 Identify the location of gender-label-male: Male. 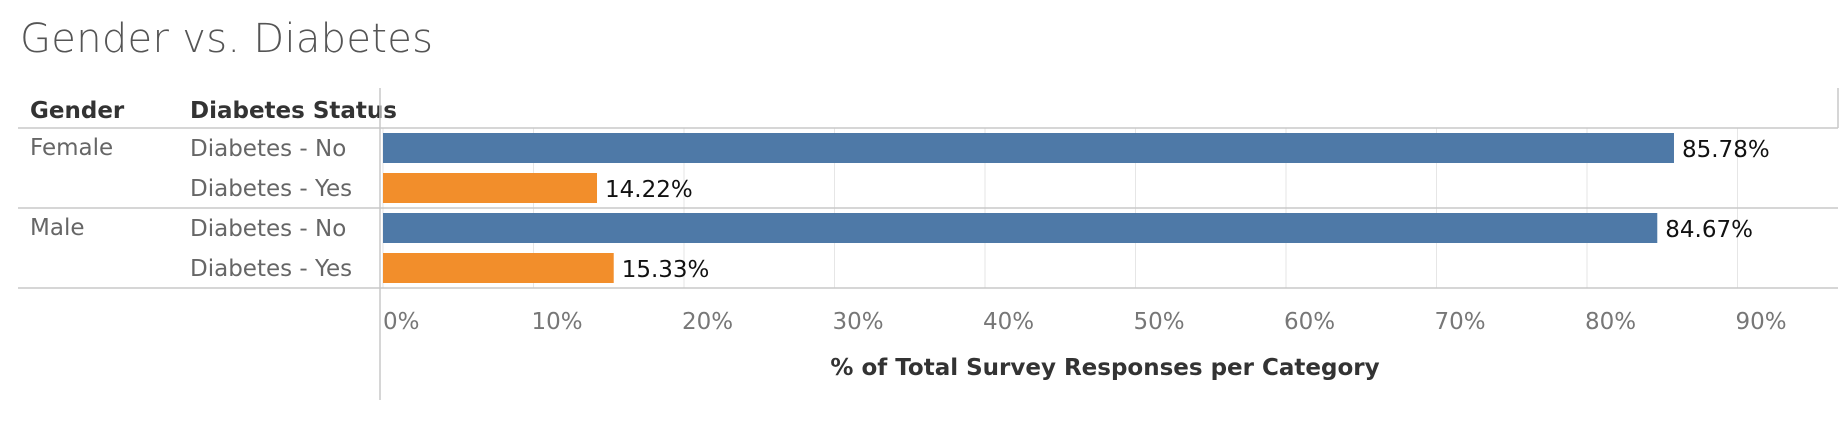
(57, 228).